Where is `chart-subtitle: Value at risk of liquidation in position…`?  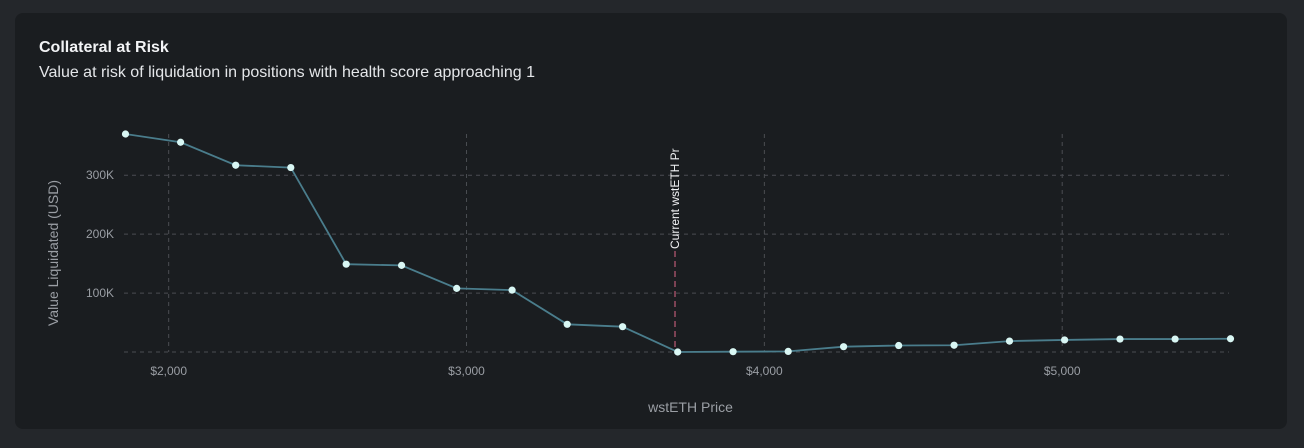 chart-subtitle: Value at risk of liquidation in position… is located at coordinates (287, 72).